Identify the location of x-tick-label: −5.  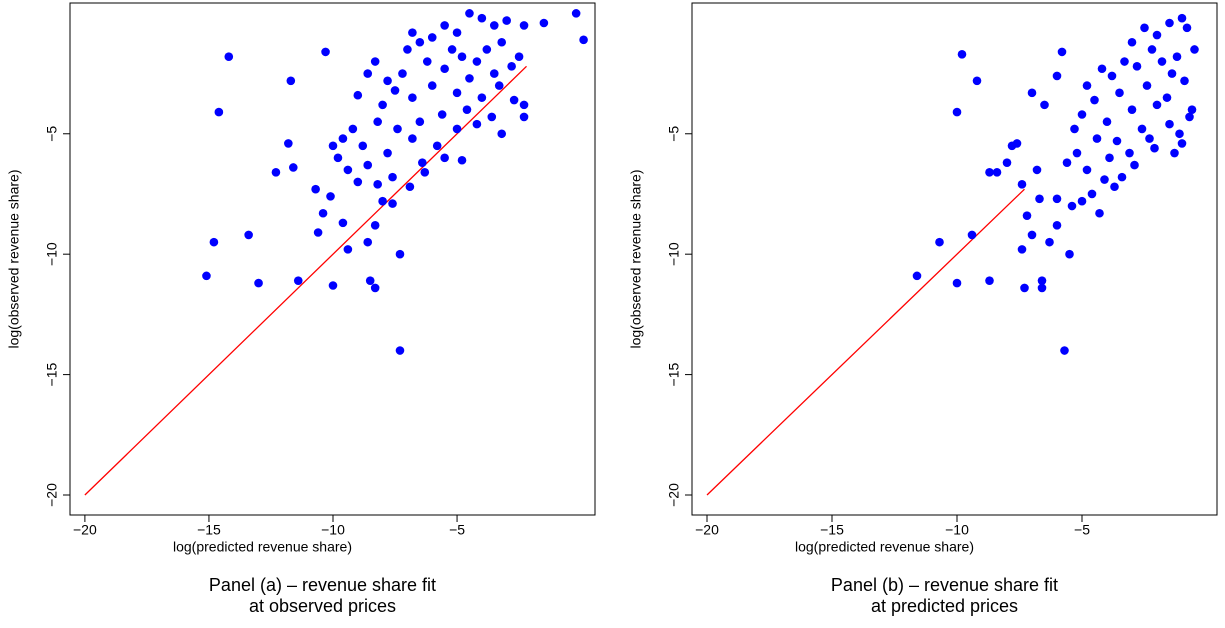
(1082, 530).